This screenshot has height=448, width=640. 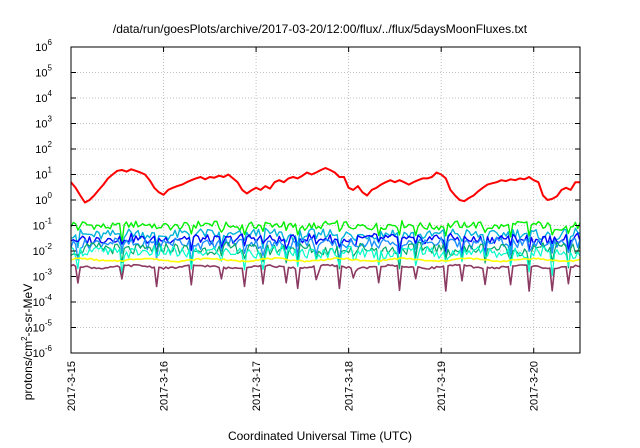 I want to click on y-tick-label: 10⁻¹, so click(x=43, y=225).